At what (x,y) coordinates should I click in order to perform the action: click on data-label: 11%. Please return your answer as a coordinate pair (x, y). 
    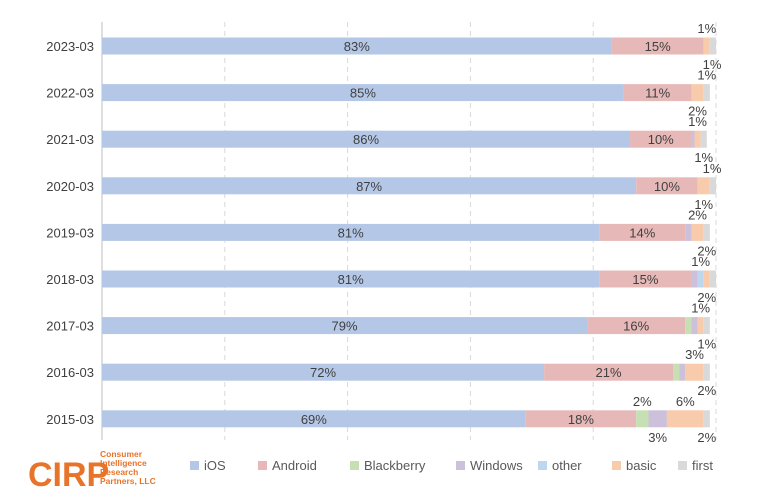
    Looking at the image, I should click on (657, 93).